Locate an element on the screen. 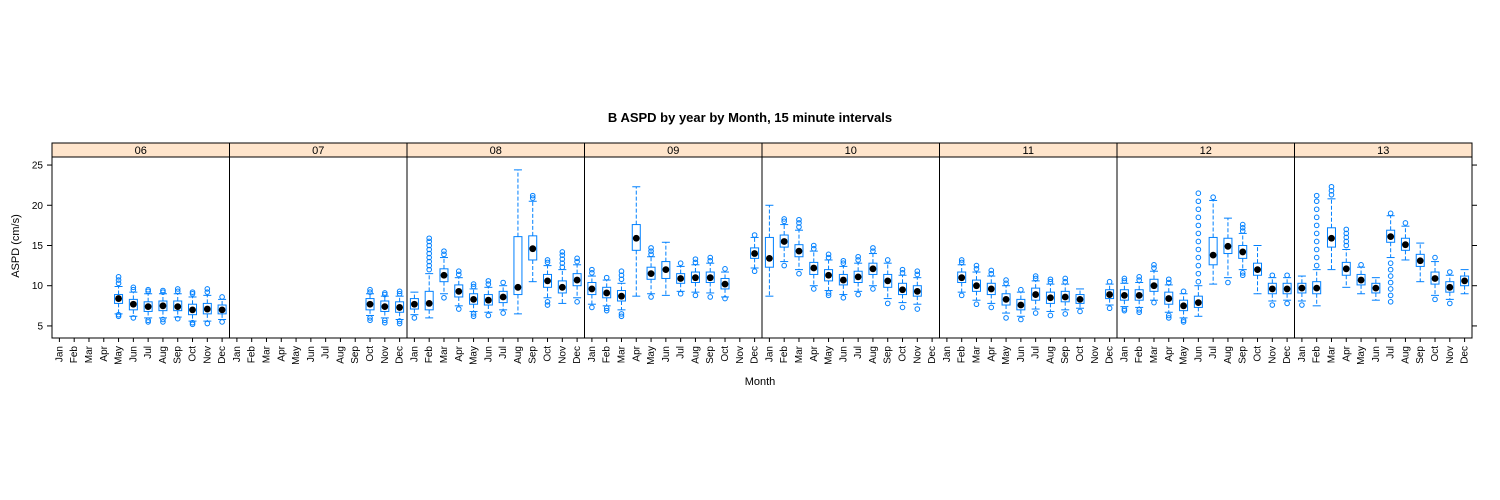  box is located at coordinates (1213, 251).